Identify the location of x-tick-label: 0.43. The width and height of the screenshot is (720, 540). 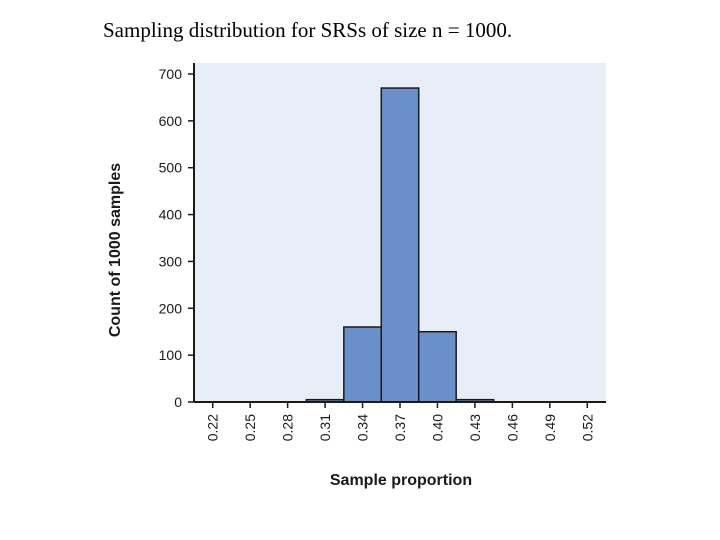
(475, 427).